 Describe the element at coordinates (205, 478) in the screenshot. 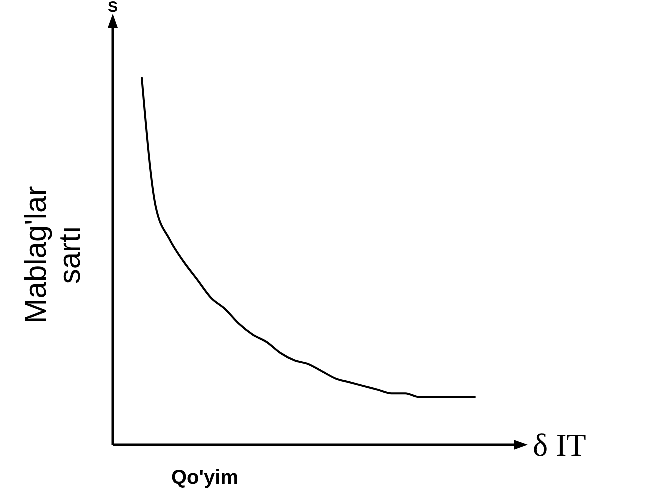

I see `x-axis-title: Qo'yim` at that location.